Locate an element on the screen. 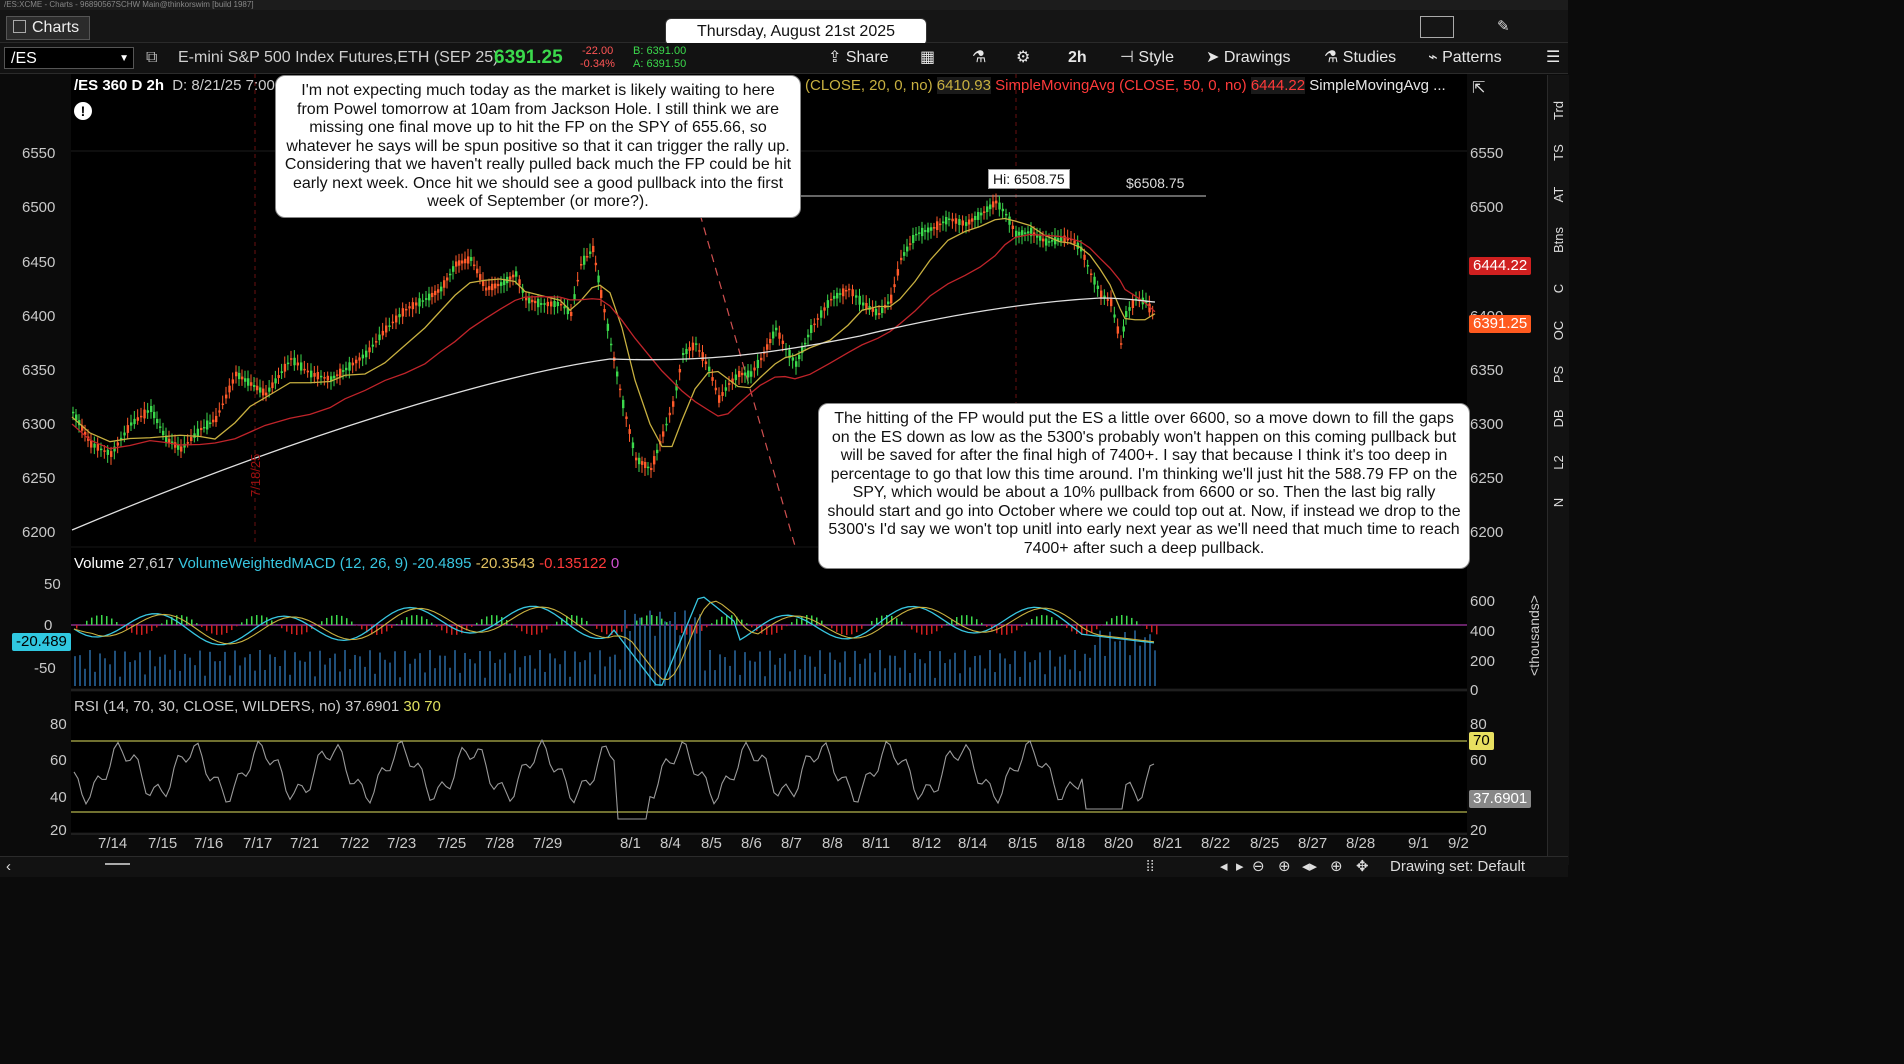 This screenshot has height=1064, width=1904. side-tab-at: AT is located at coordinates (1558, 194).